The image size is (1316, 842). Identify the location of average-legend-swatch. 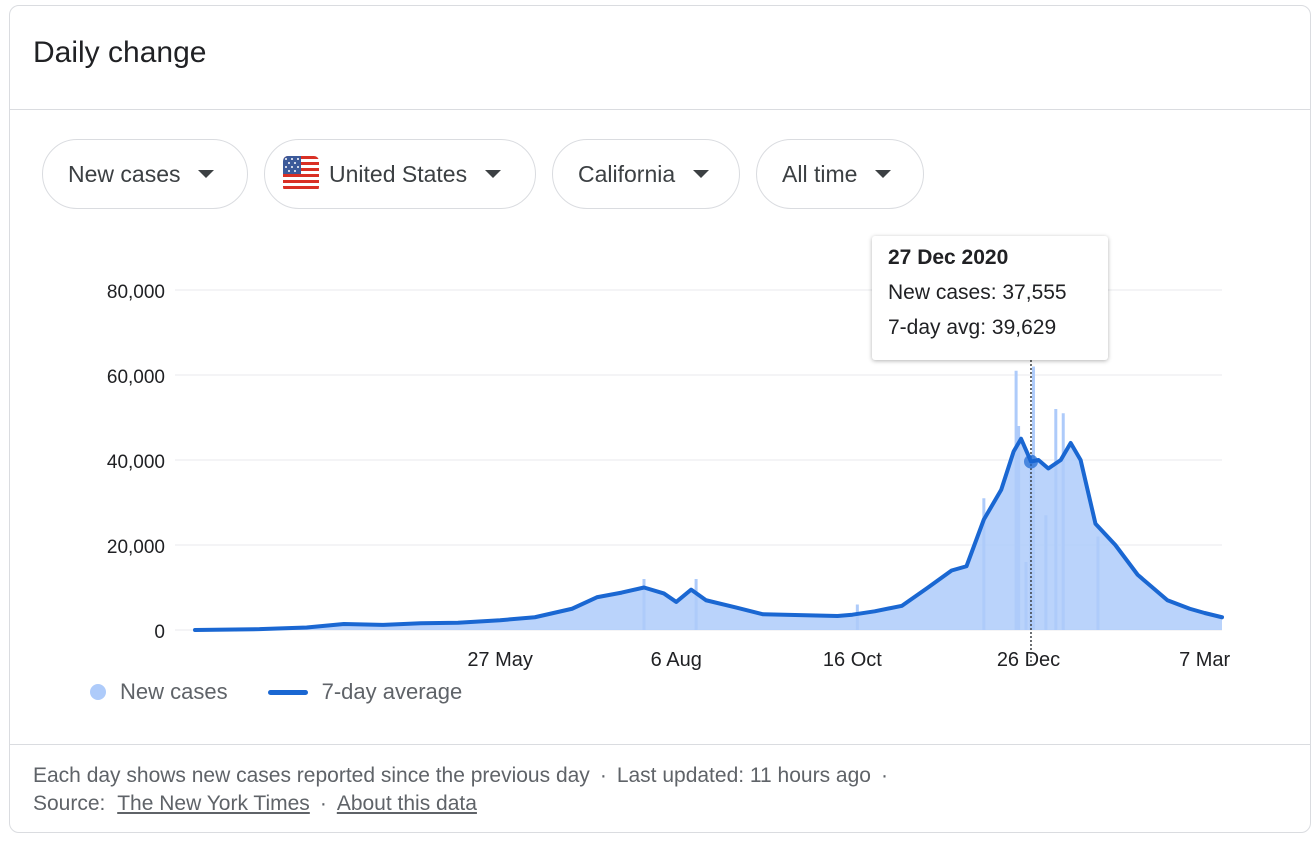
(287, 692).